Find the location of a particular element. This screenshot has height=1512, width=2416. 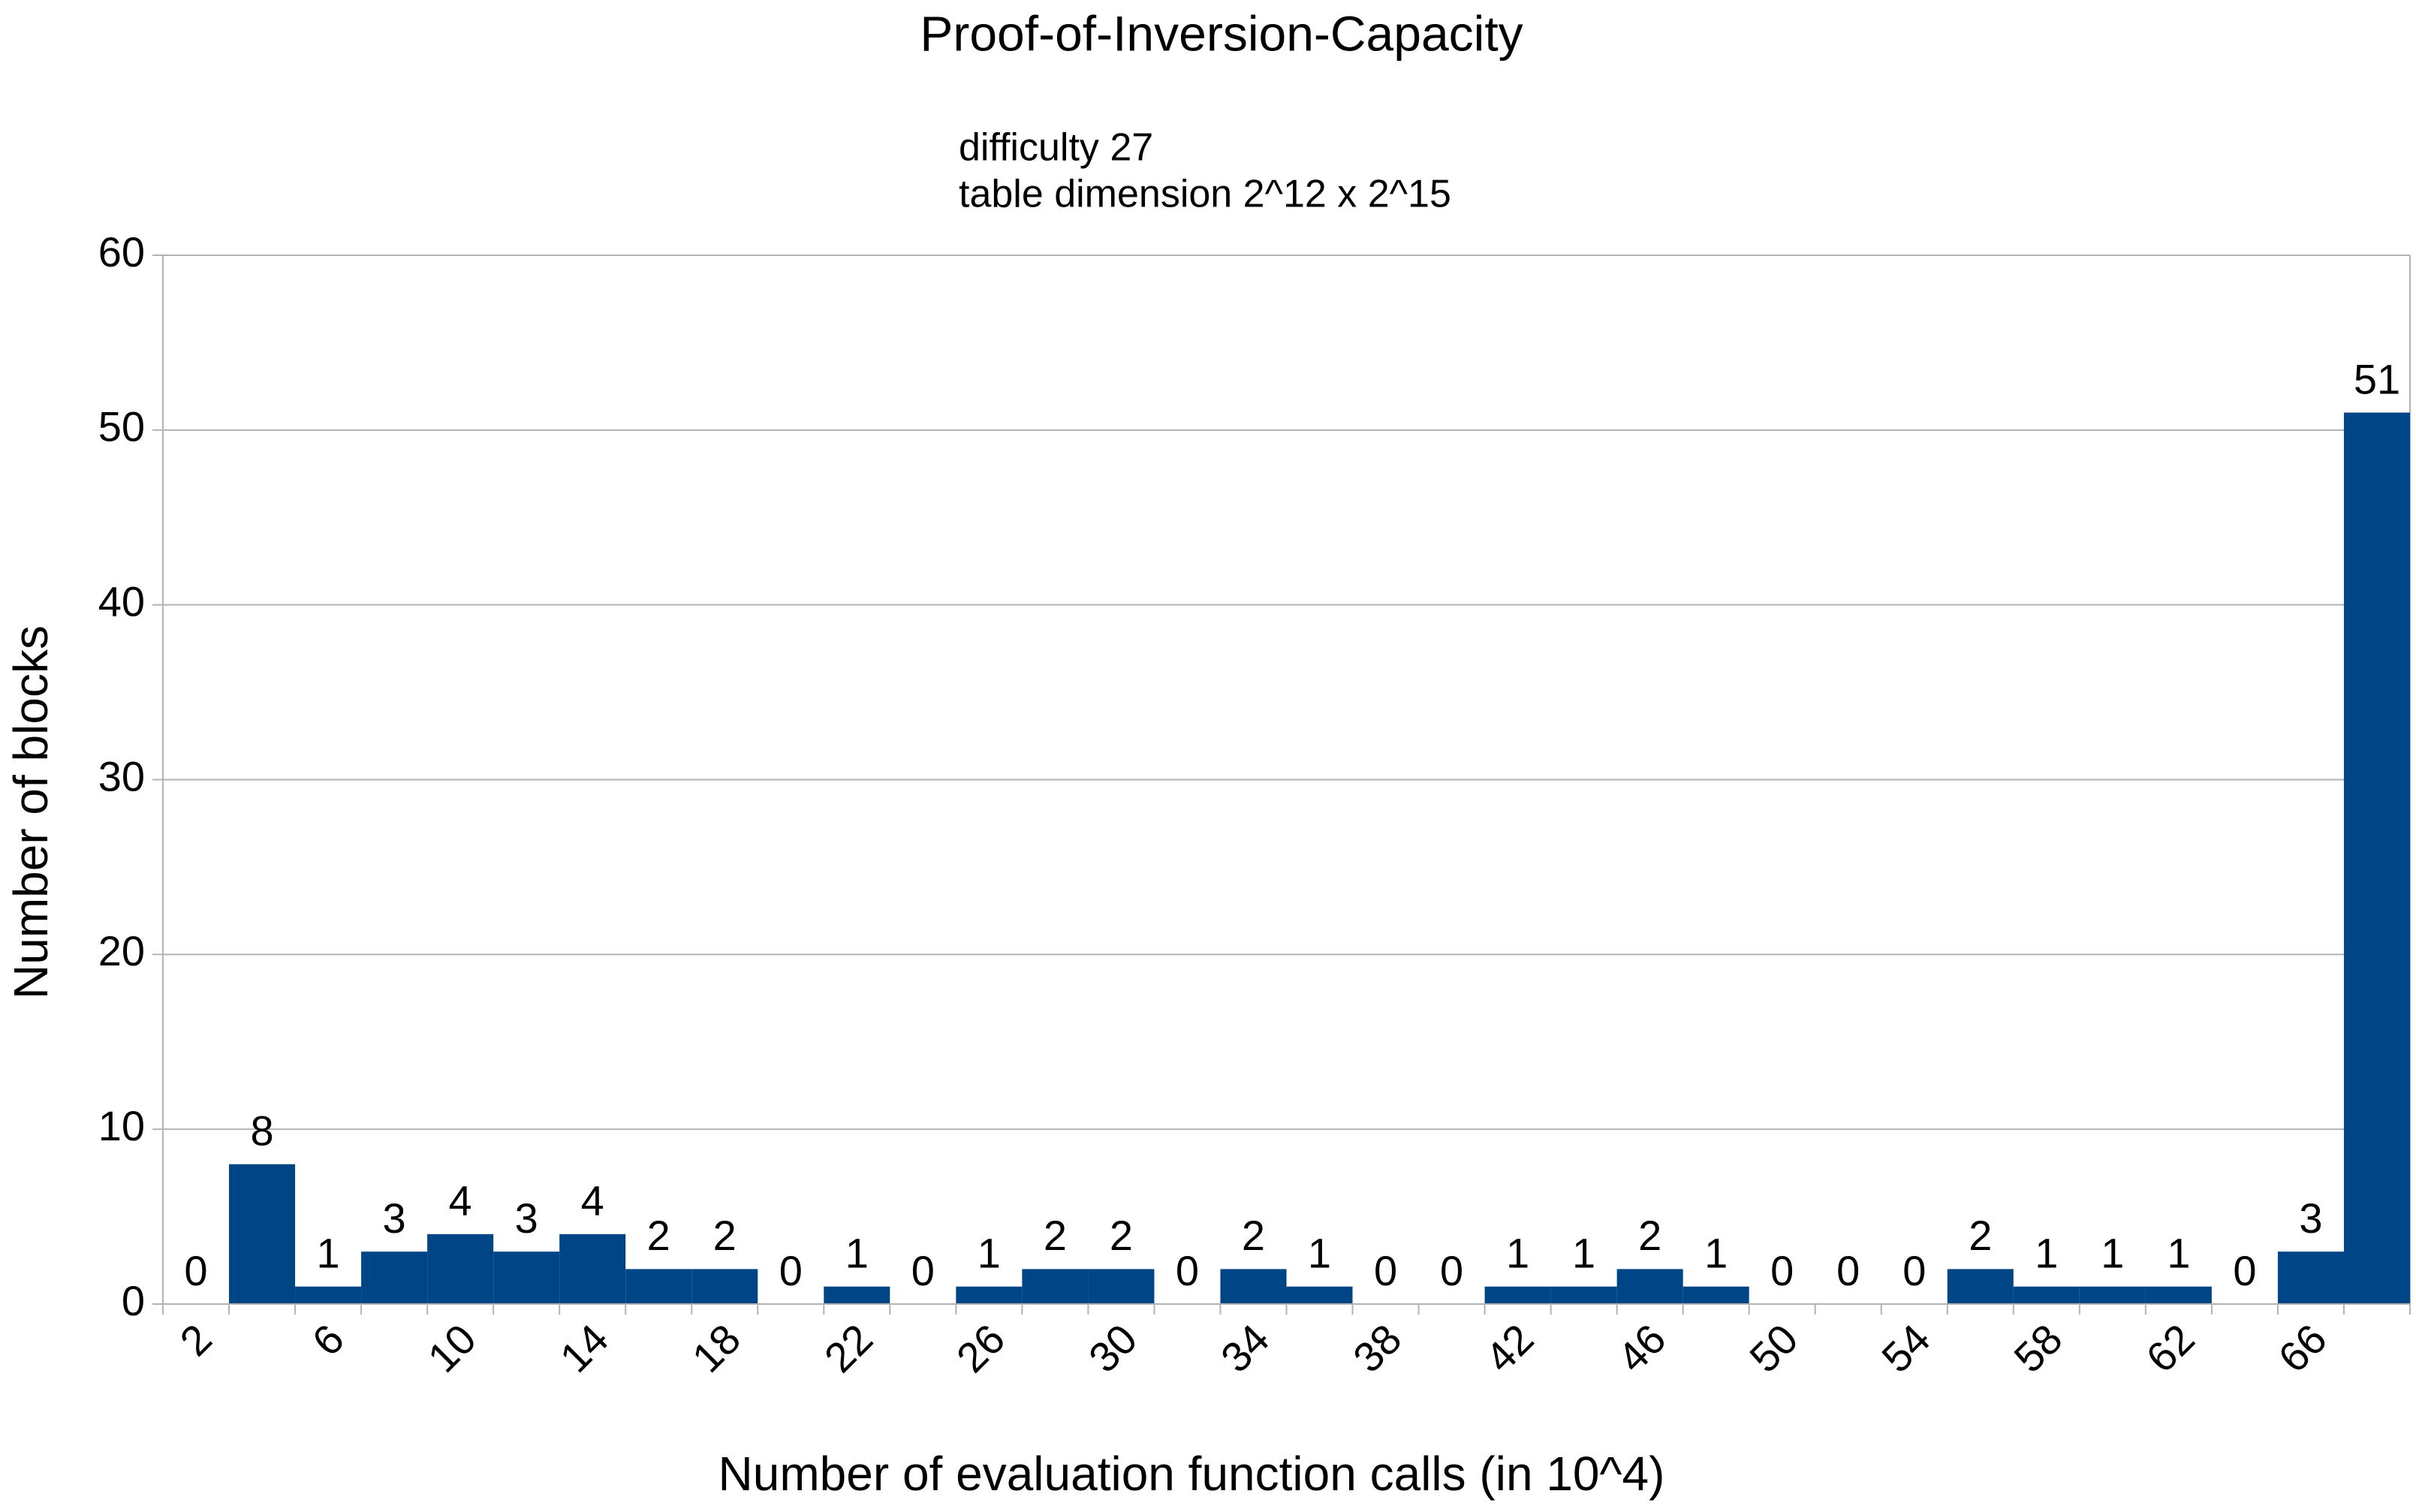

y-axis-title: Number of blocks is located at coordinates (31, 812).